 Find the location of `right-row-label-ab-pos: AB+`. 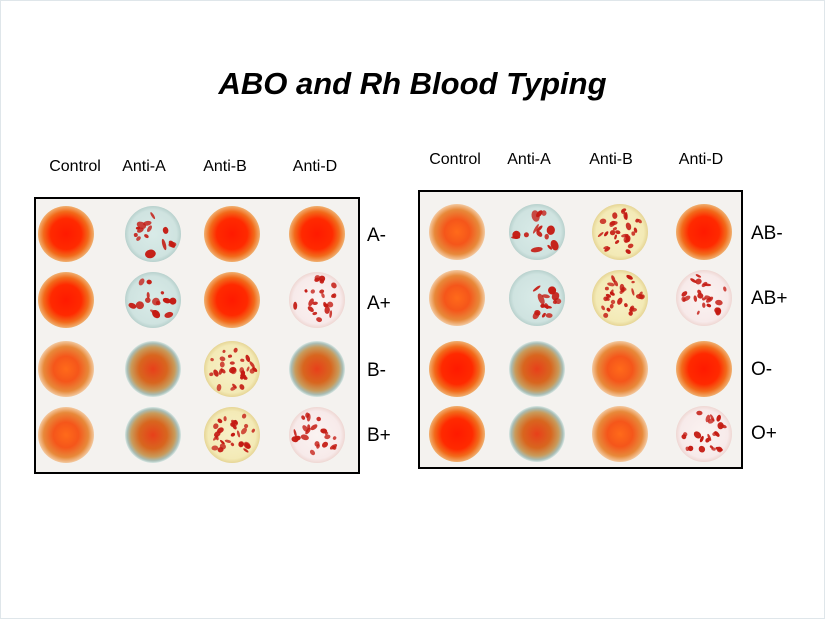

right-row-label-ab-pos: AB+ is located at coordinates (769, 298).